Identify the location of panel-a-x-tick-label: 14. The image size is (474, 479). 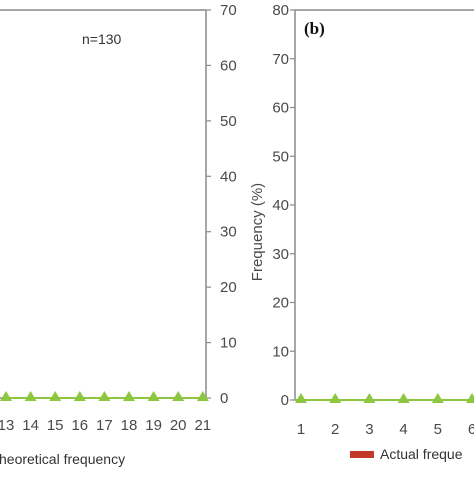
(30, 425).